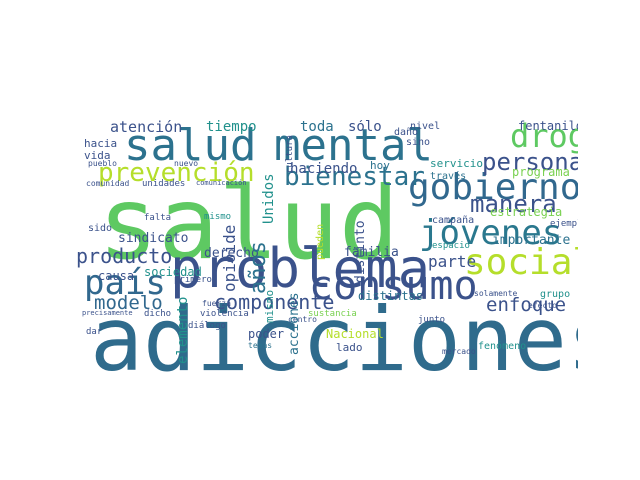  What do you see at coordinates (94, 332) in the screenshot?
I see `word-62: dar` at bounding box center [94, 332].